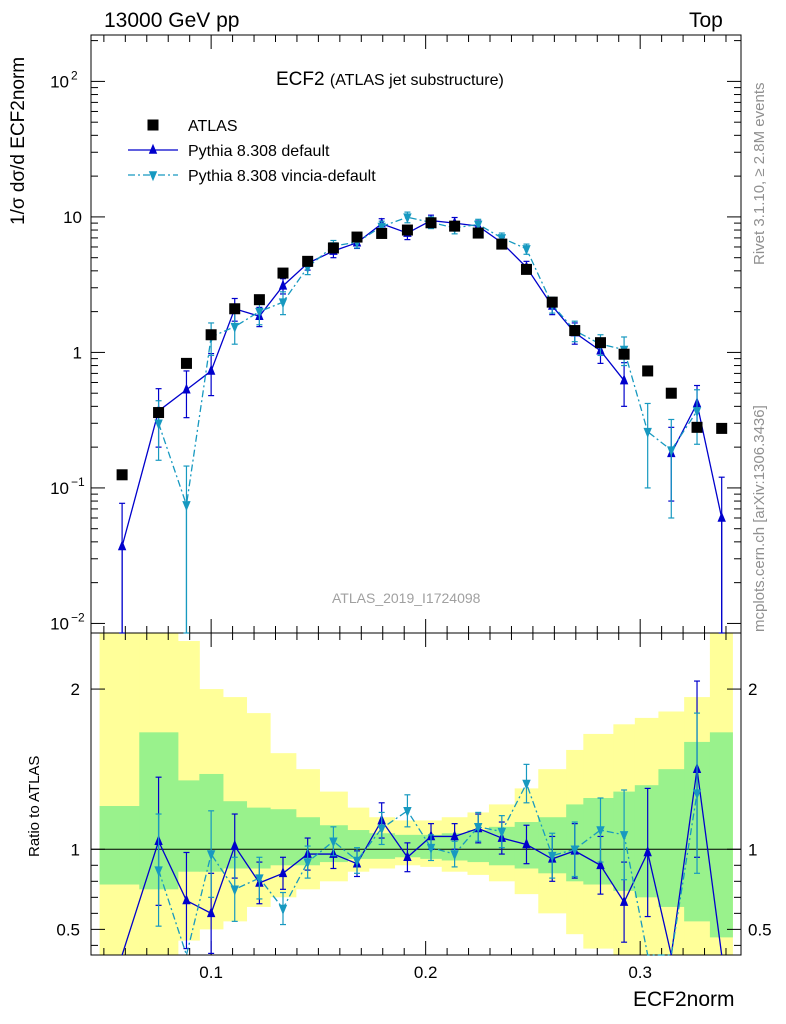 The width and height of the screenshot is (786, 1024). I want to click on rivet-label: Rivet 3.1.10, ≥ 2.8M events, so click(759, 174).